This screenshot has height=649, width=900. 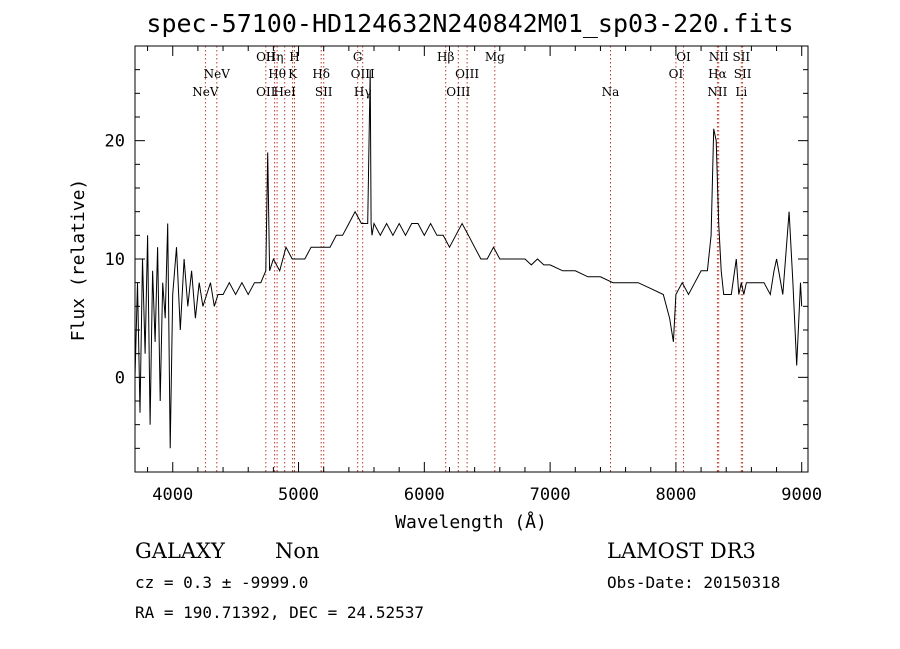 I want to click on emission-line-label: Hθ, so click(x=277, y=74).